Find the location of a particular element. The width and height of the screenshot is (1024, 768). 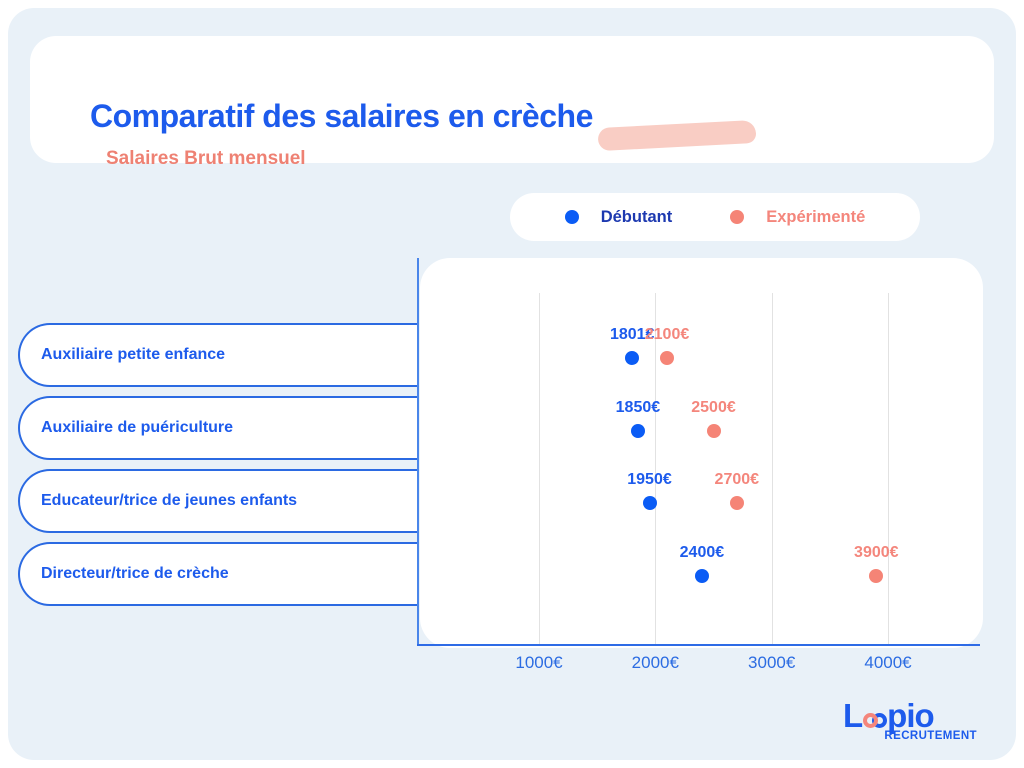

x-tick-label: 4000€ is located at coordinates (888, 662).